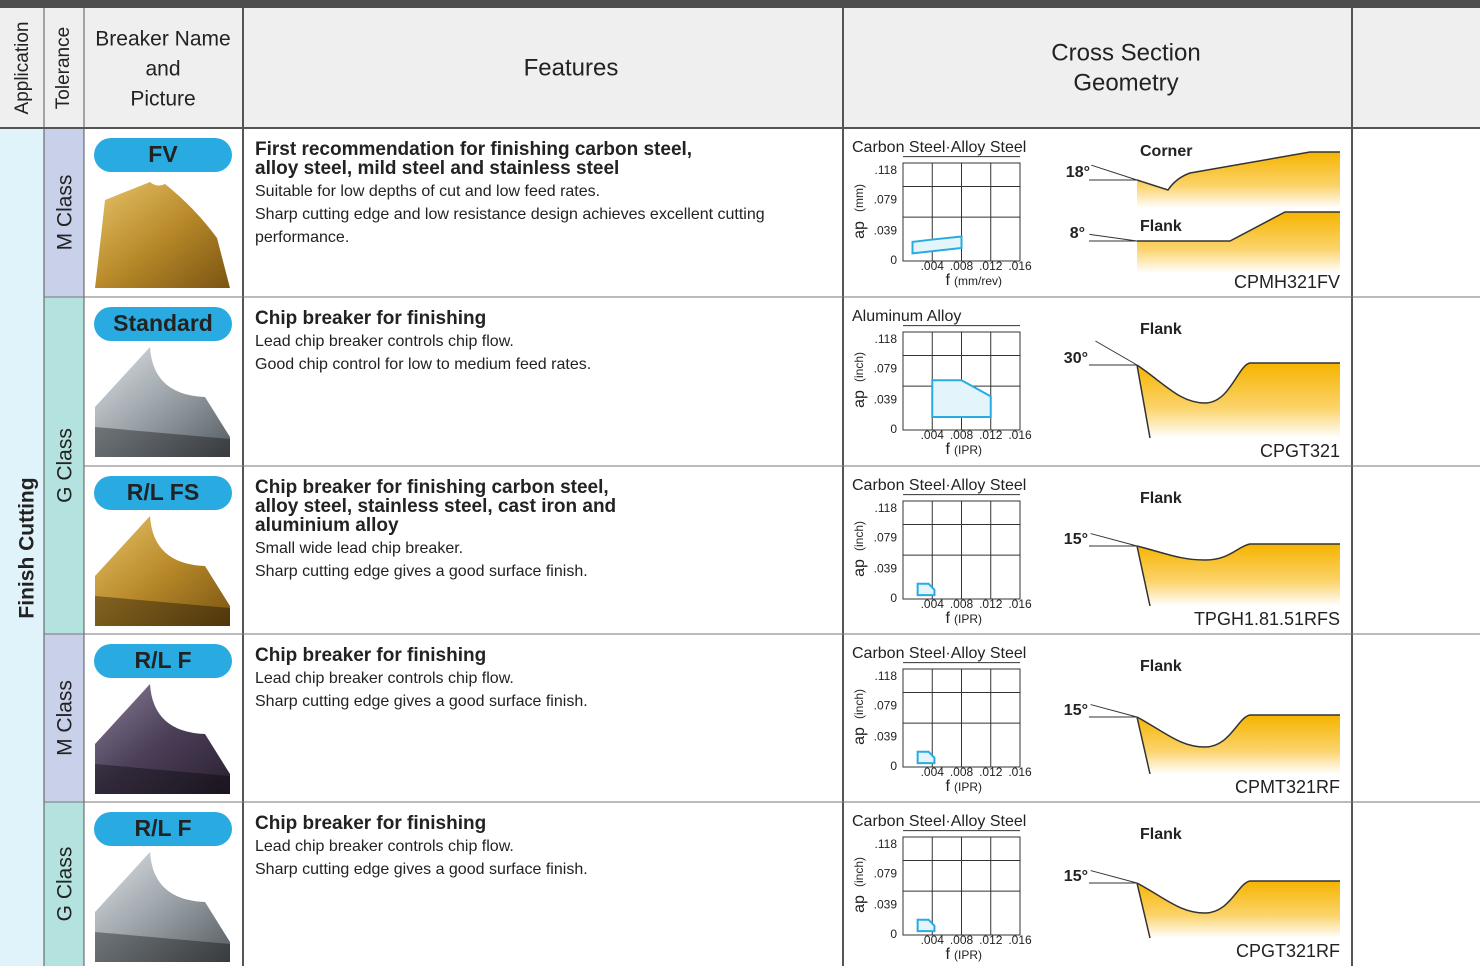 This screenshot has height=966, width=1480. Describe the element at coordinates (1125, 82) in the screenshot. I see `header-cross-section: Geometry` at that location.